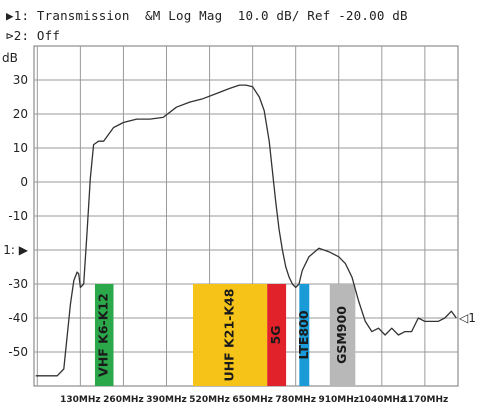 The width and height of the screenshot is (480, 412). What do you see at coordinates (18, 284) in the screenshot?
I see `y-tick-label: -30` at bounding box center [18, 284].